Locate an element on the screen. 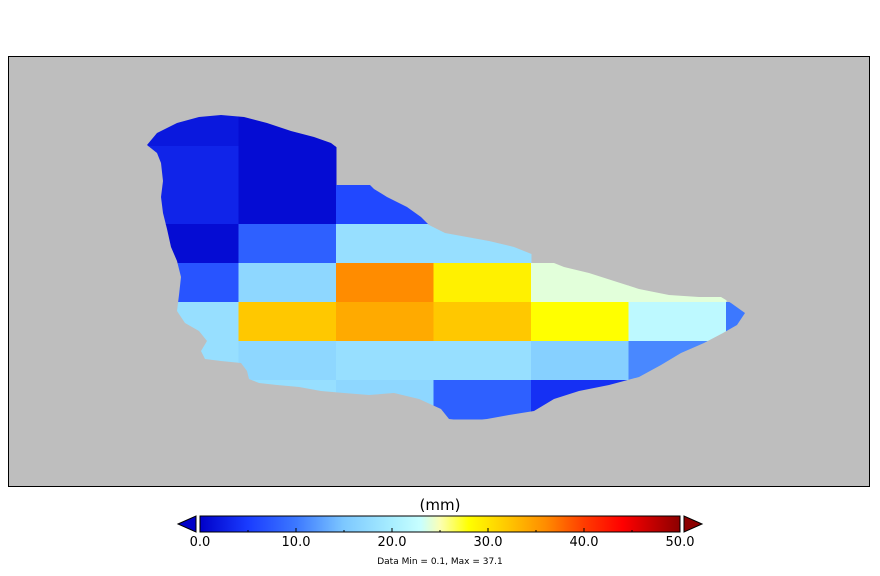 The height and width of the screenshot is (576, 880). data-range-note: Data Min = 0.1, Max = 37.1 is located at coordinates (440, 562).